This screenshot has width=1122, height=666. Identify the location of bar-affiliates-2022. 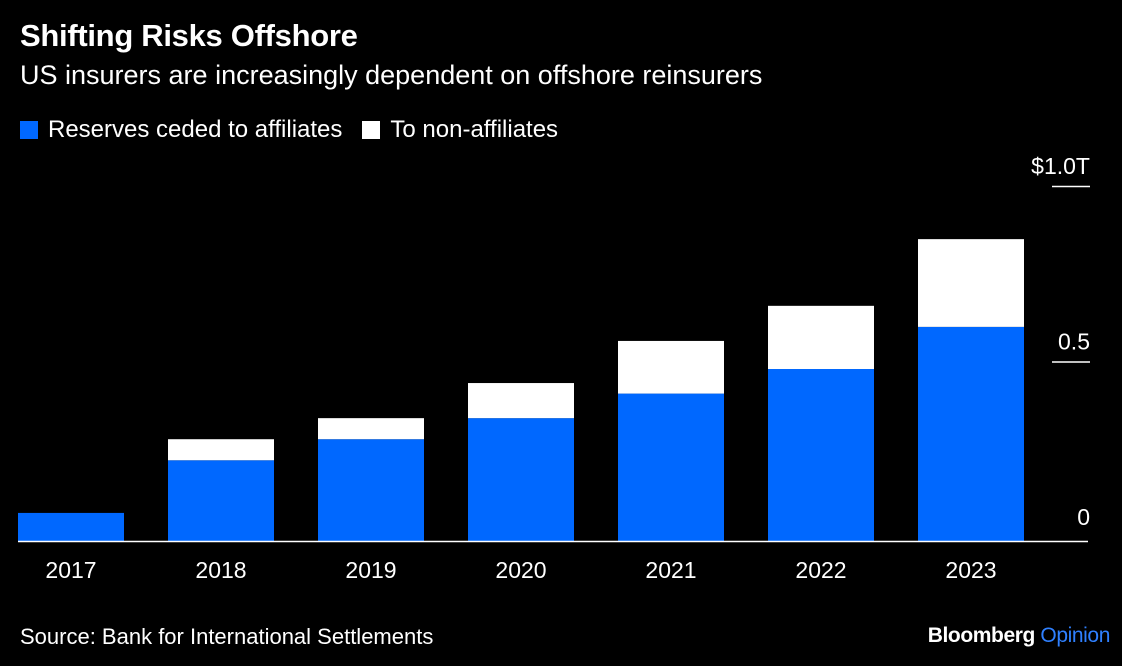
(821, 455).